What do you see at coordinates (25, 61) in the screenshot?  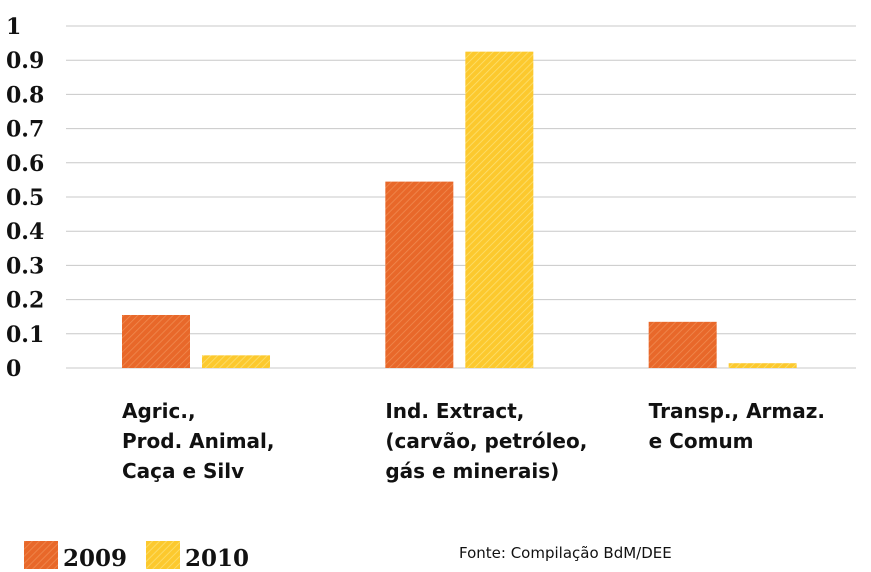 I see `y-tick-label: 0.9` at bounding box center [25, 61].